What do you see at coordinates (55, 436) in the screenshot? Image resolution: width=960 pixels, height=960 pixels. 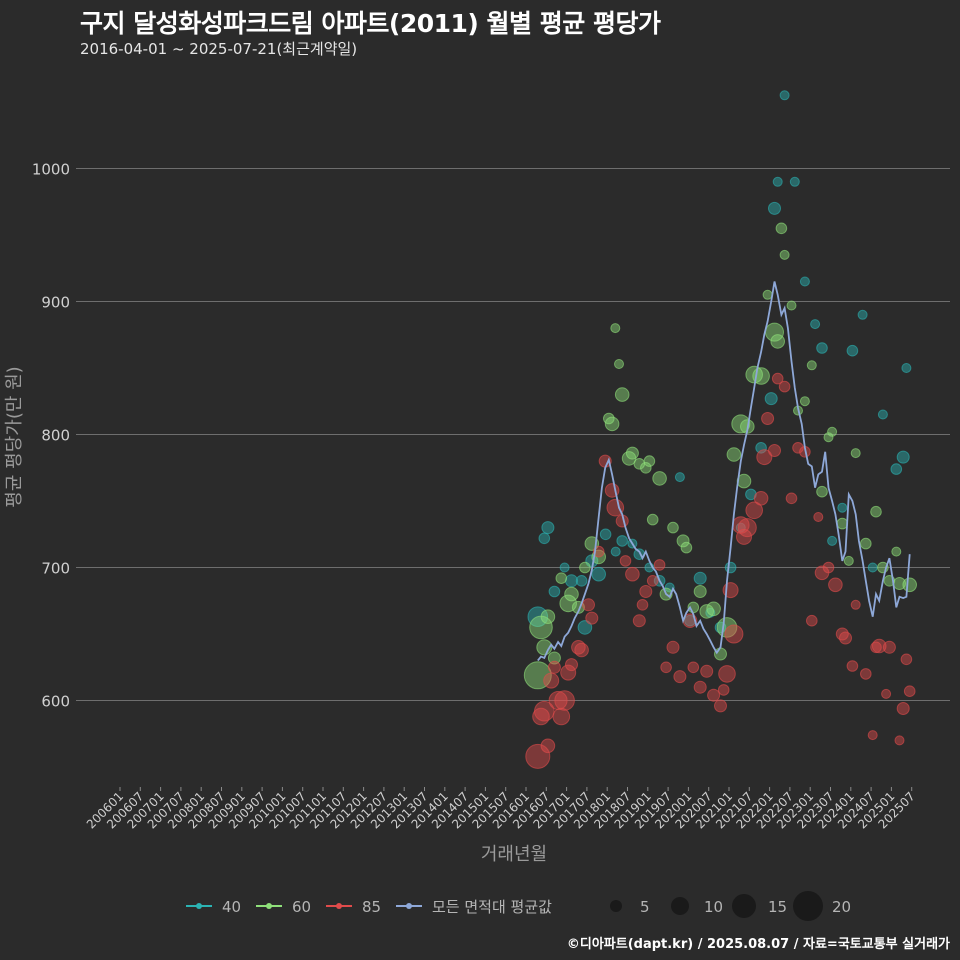 I see `y-tick-label-800: 800` at bounding box center [55, 436].